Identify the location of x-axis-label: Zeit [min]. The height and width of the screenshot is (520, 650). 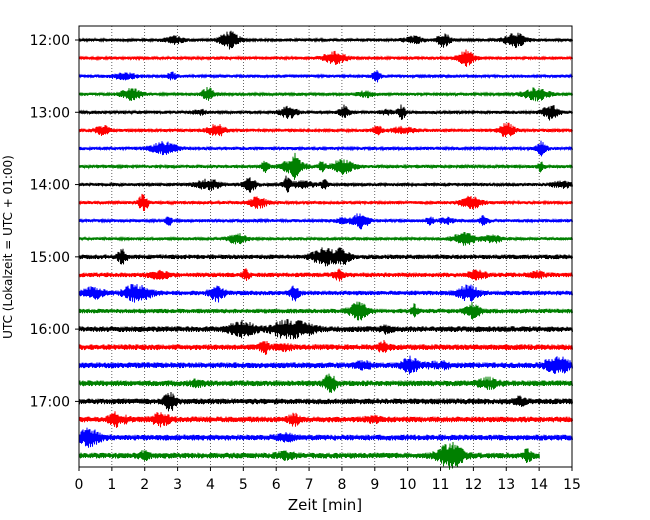
(325, 505).